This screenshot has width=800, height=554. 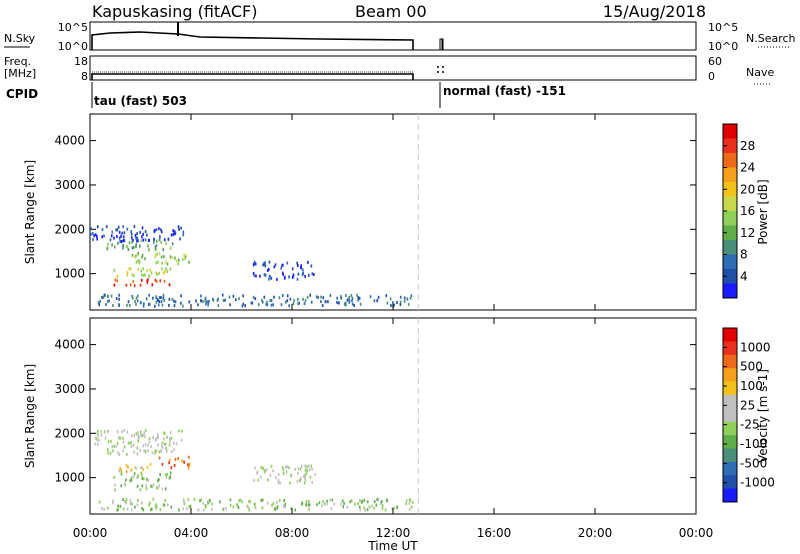 I want to click on power-colorbar: 28 24 20 16 12 8 4, so click(x=738, y=211).